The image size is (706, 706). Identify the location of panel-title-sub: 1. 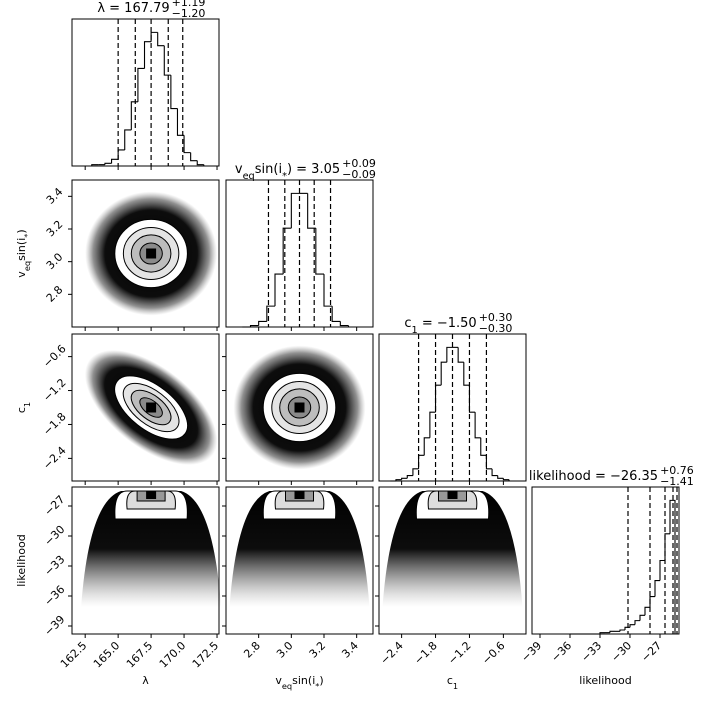
(414, 330).